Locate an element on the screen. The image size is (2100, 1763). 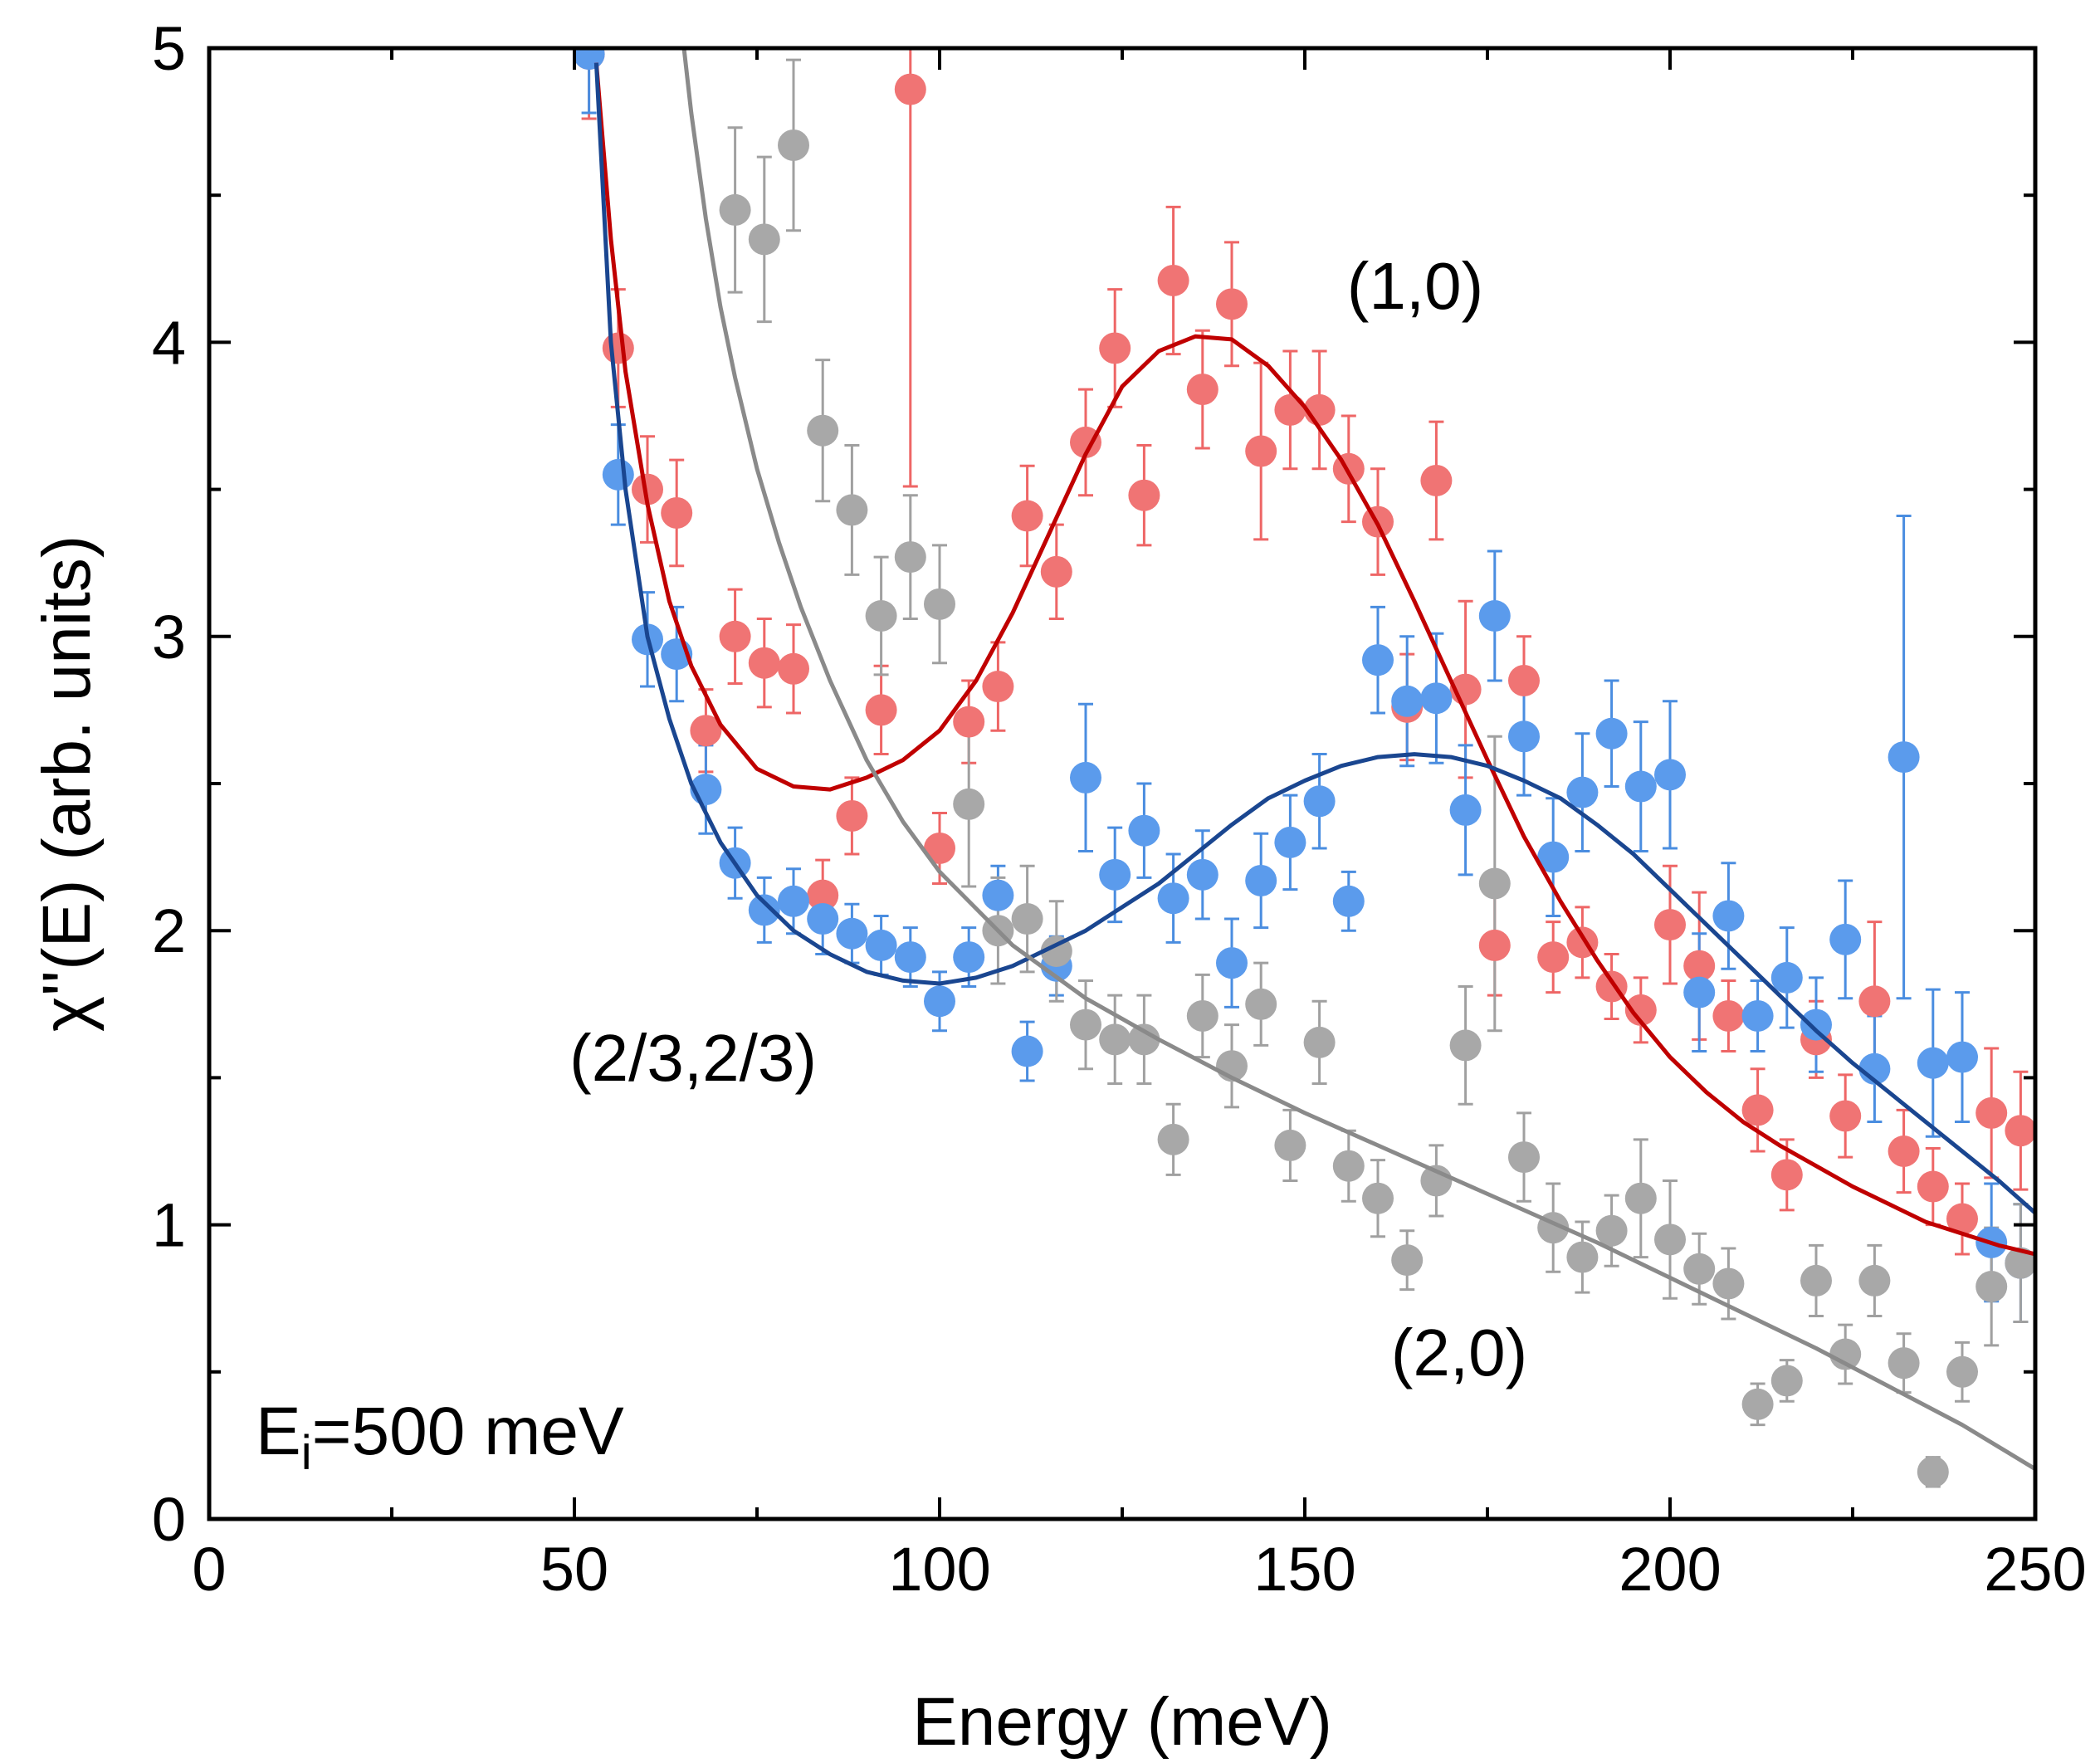
y-tick-label: 5 is located at coordinates (169, 48).